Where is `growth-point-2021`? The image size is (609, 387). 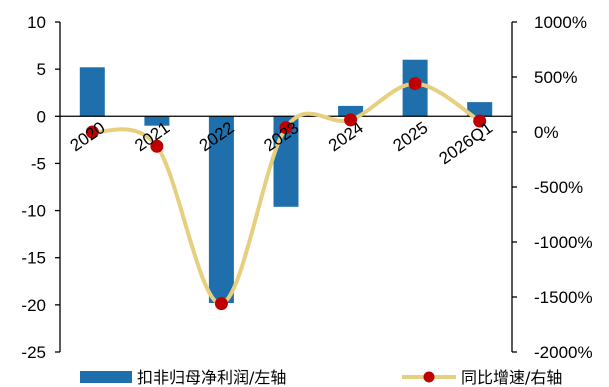 growth-point-2021 is located at coordinates (157, 146).